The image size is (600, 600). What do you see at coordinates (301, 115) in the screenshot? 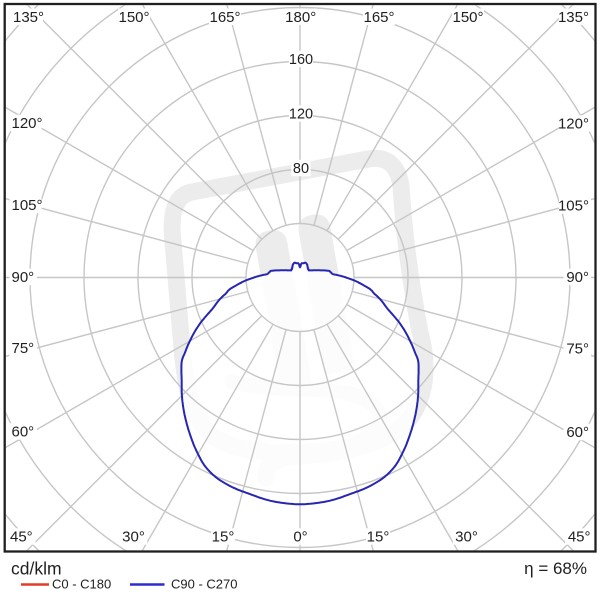
I see `svg-text: 120` at bounding box center [301, 115].